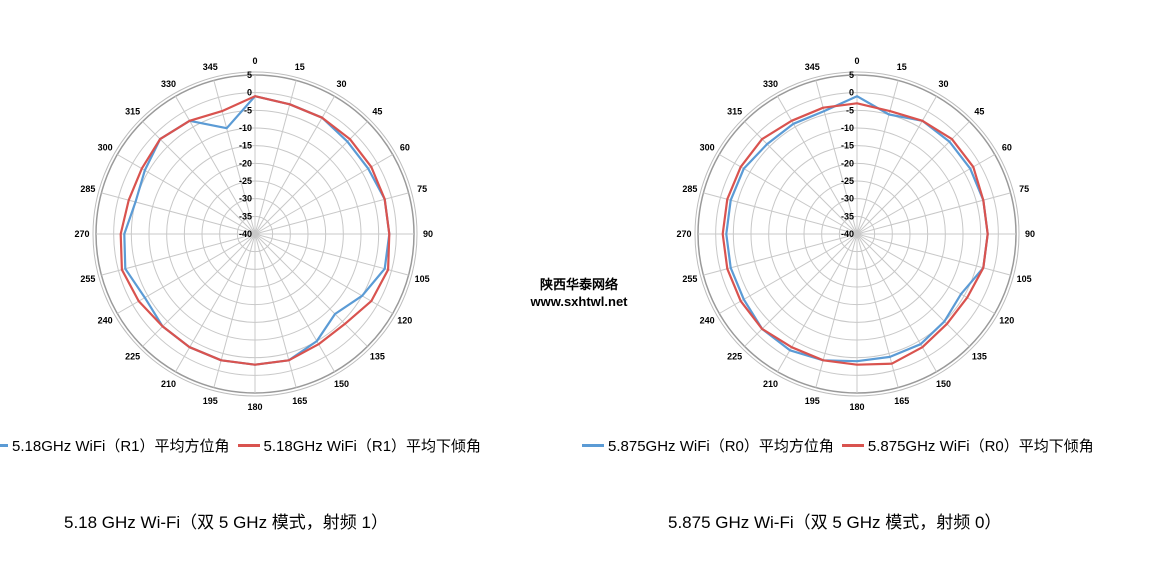 This screenshot has width=1155, height=586. What do you see at coordinates (851, 93) in the screenshot?
I see `radial-tick-label: 0` at bounding box center [851, 93].